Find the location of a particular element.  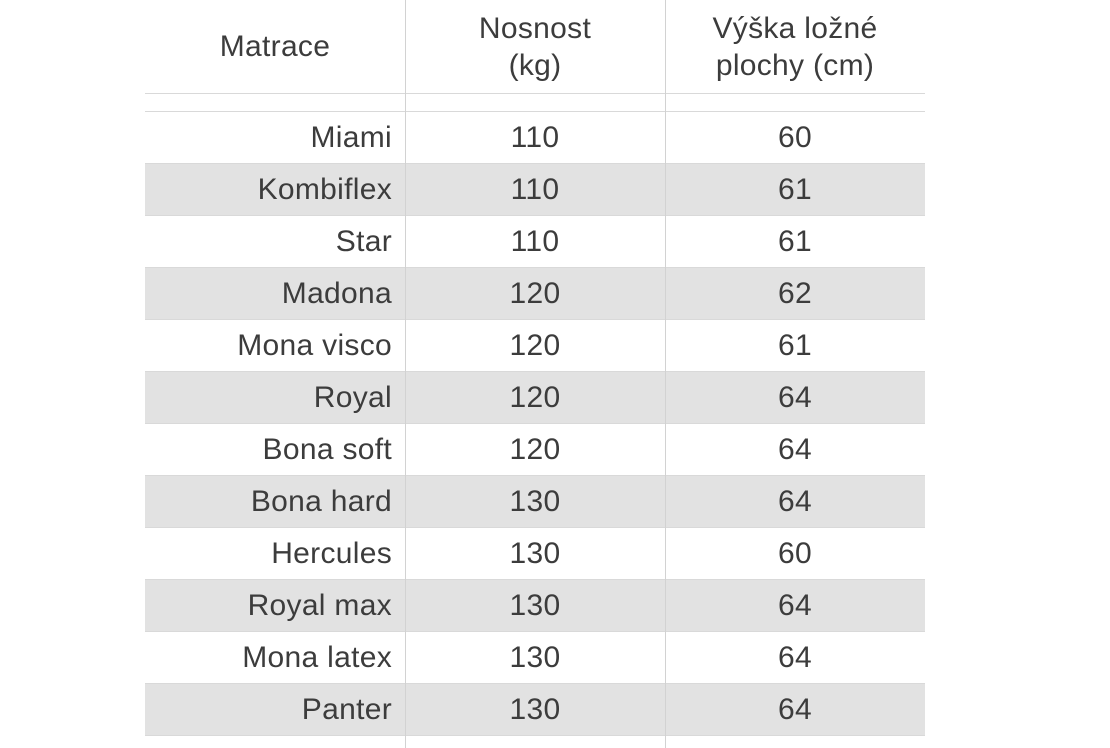

table-row: Hercules 130 60 is located at coordinates (535, 554).